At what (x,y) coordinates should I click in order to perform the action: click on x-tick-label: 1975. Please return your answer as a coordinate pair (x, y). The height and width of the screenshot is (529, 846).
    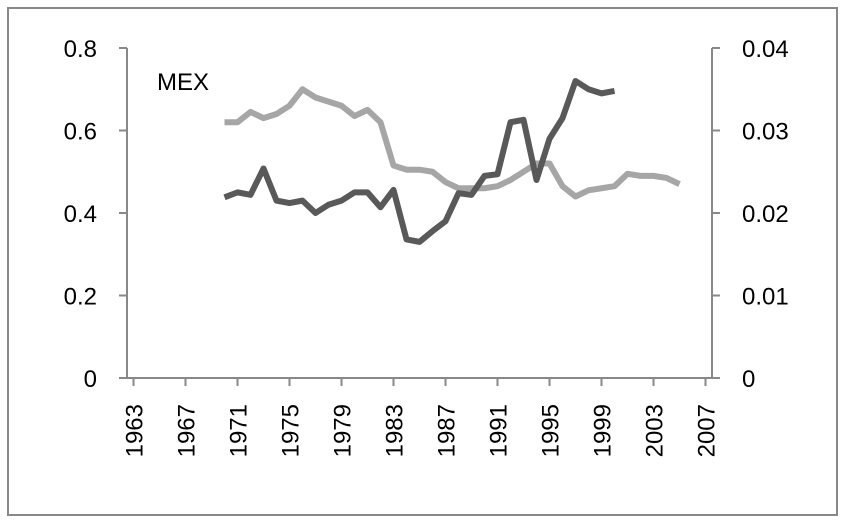
    Looking at the image, I should click on (291, 430).